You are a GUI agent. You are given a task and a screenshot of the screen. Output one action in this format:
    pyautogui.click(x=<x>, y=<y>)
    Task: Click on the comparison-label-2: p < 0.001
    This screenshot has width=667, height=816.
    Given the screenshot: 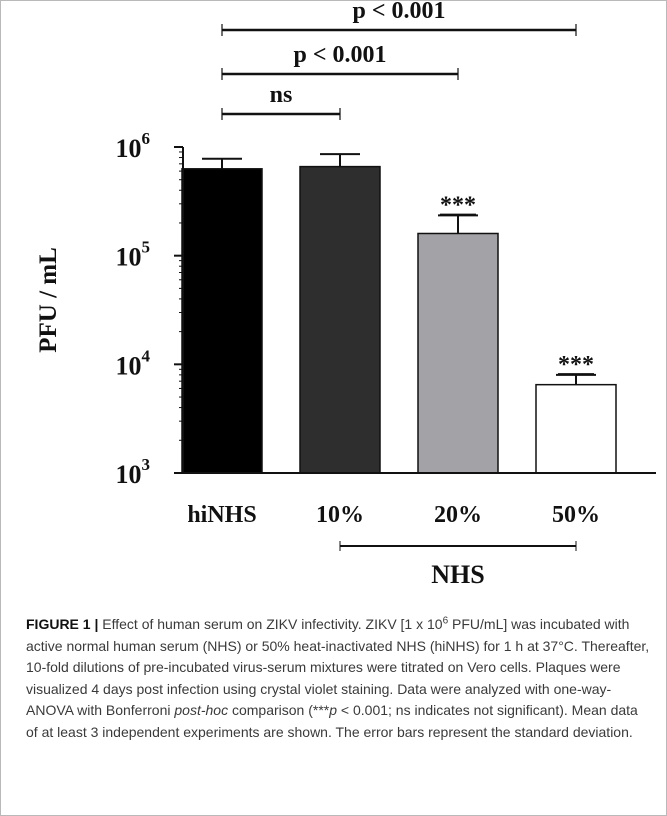 What is the action you would take?
    pyautogui.click(x=398, y=12)
    